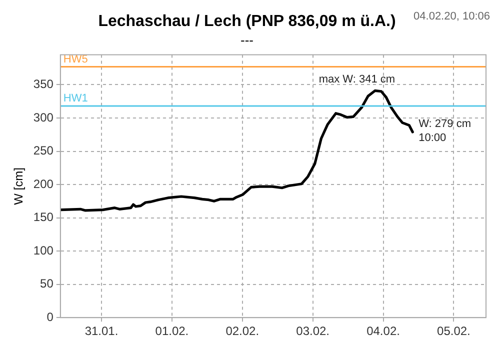  I want to click on ref-line-label: HW5, so click(75, 59).